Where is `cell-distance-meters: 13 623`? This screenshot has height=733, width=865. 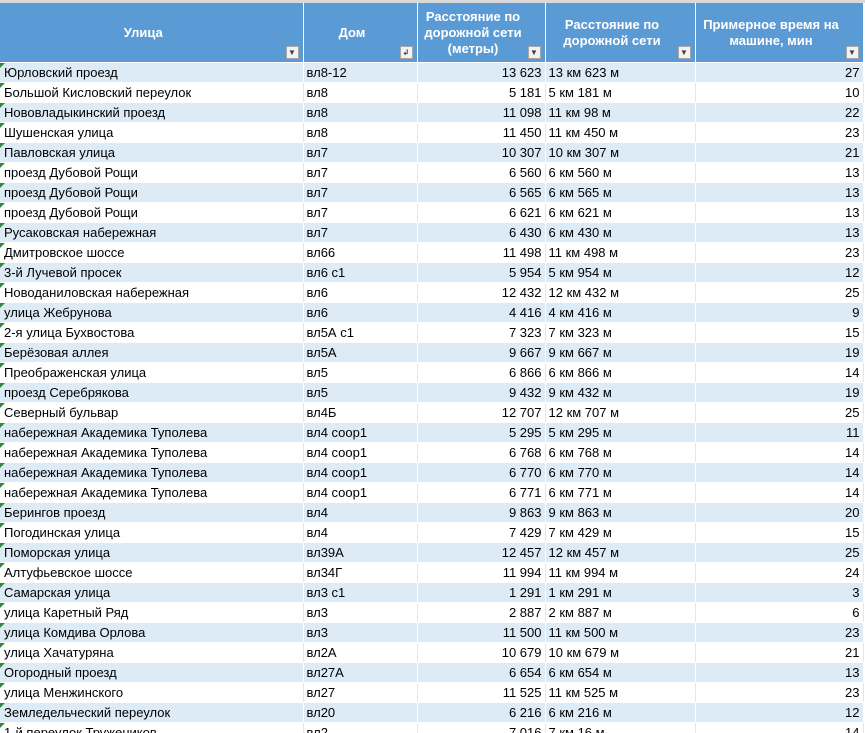 cell-distance-meters: 13 623 is located at coordinates (481, 72).